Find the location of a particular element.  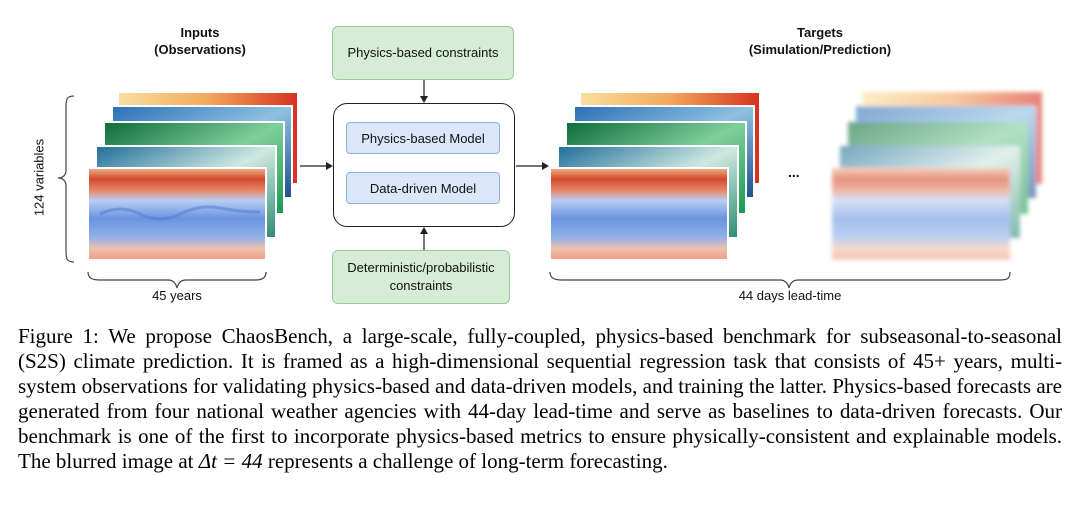

target-map-front is located at coordinates (639, 214).